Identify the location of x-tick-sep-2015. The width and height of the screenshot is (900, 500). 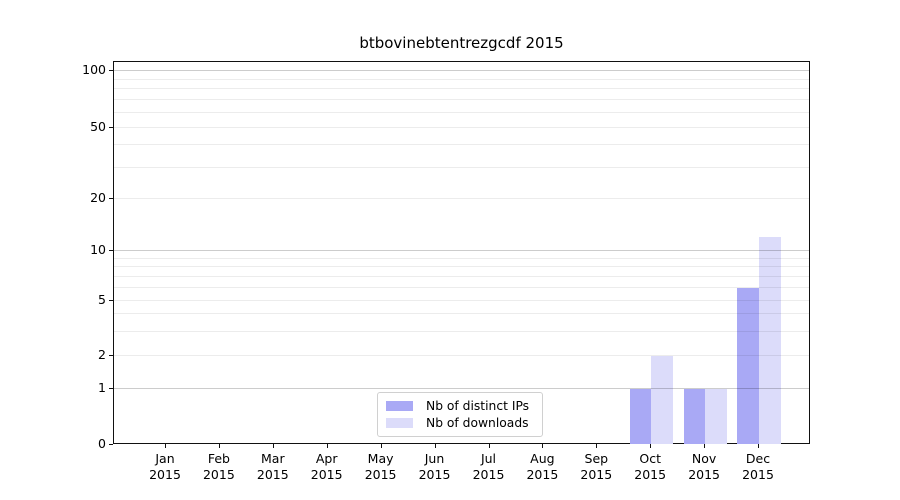
(597, 446).